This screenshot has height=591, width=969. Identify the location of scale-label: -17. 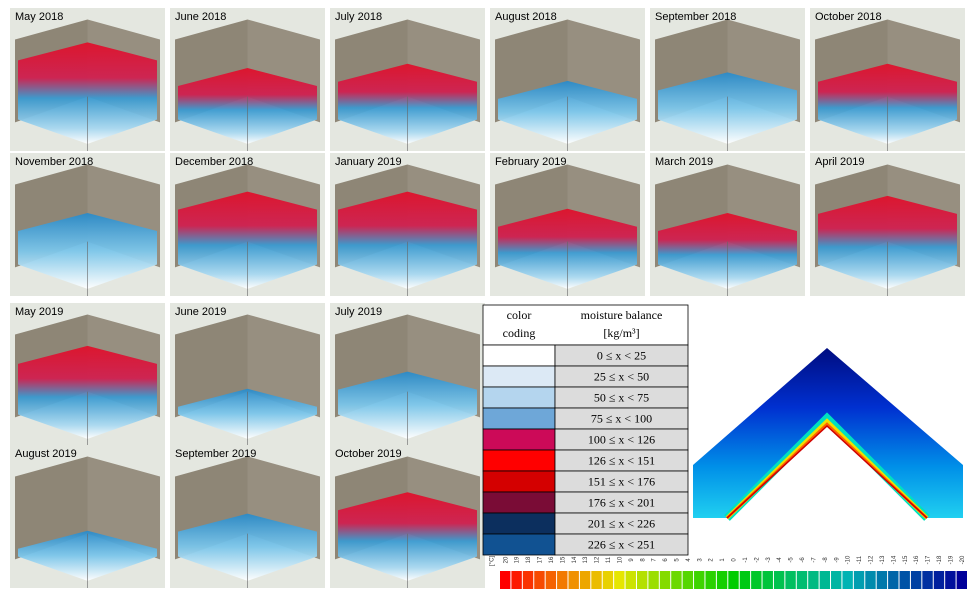
(929, 559).